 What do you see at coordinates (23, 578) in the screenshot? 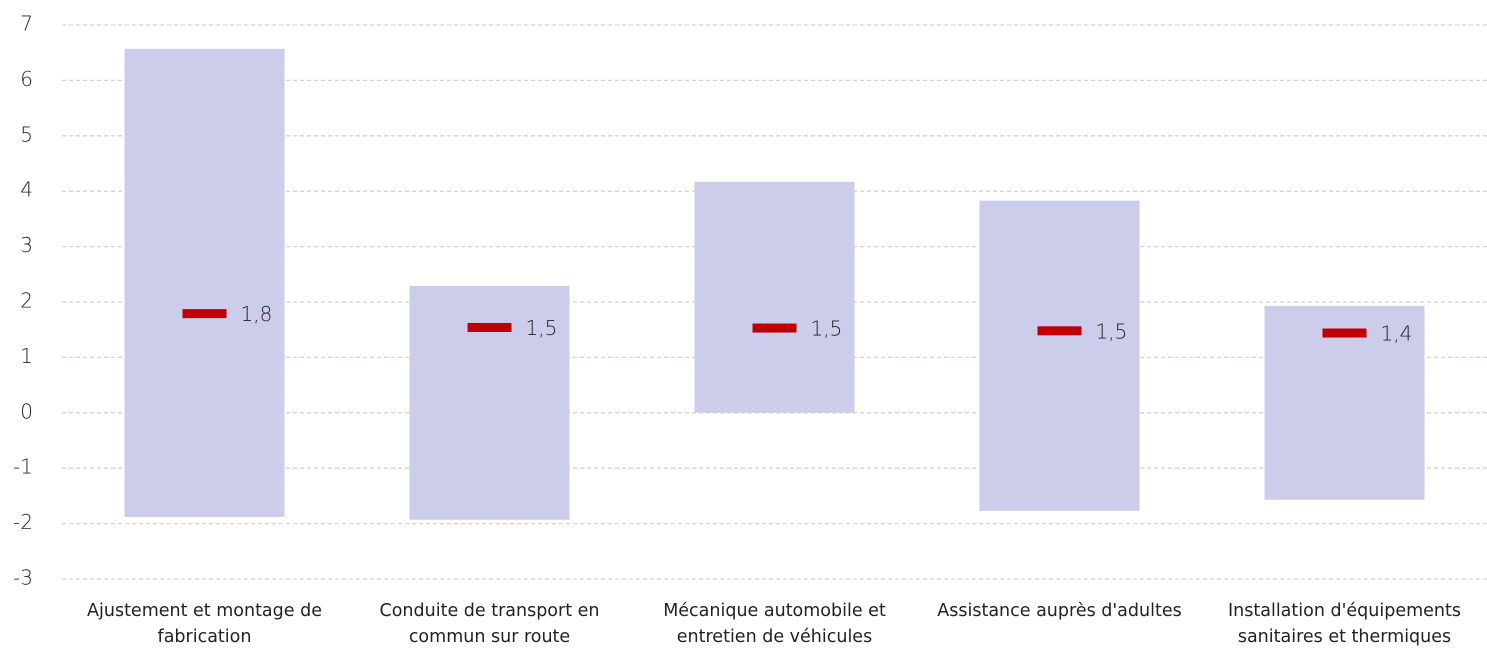
I see `y-tick-label: -3` at bounding box center [23, 578].